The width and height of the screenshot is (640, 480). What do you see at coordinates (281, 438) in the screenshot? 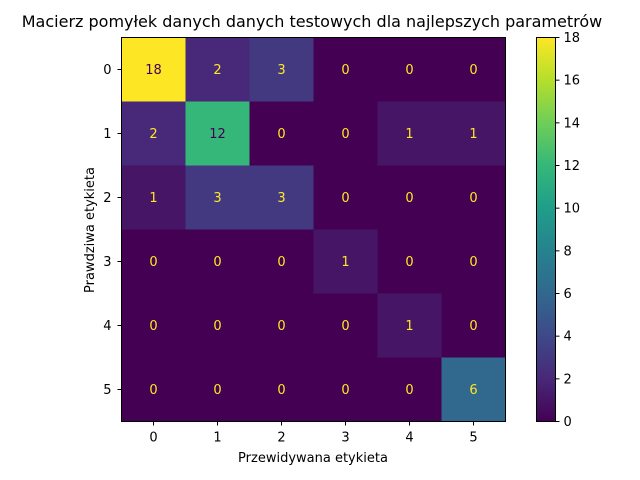
I see `x-tick-label: 2` at bounding box center [281, 438].